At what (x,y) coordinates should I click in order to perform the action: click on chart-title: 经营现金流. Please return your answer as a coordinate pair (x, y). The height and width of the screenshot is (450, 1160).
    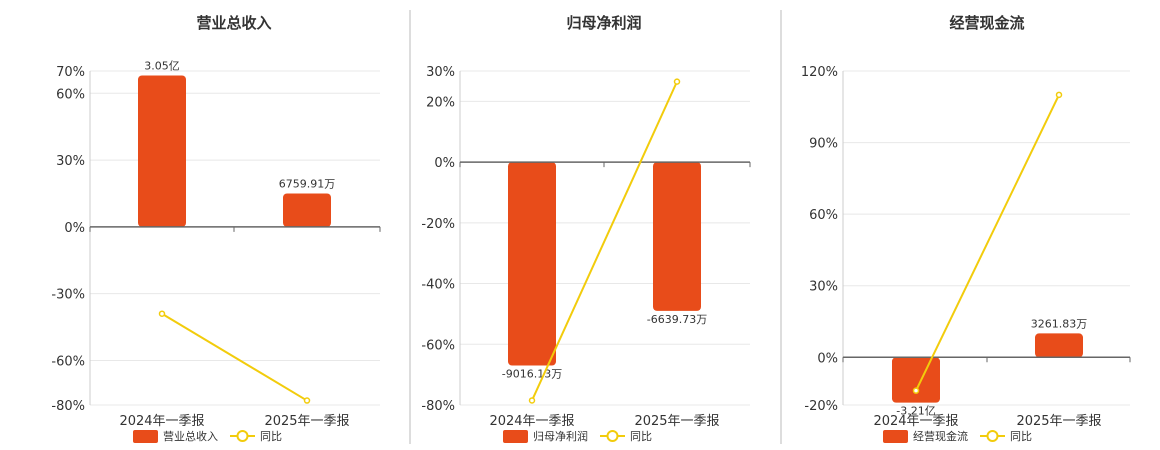
    Looking at the image, I should click on (986, 23).